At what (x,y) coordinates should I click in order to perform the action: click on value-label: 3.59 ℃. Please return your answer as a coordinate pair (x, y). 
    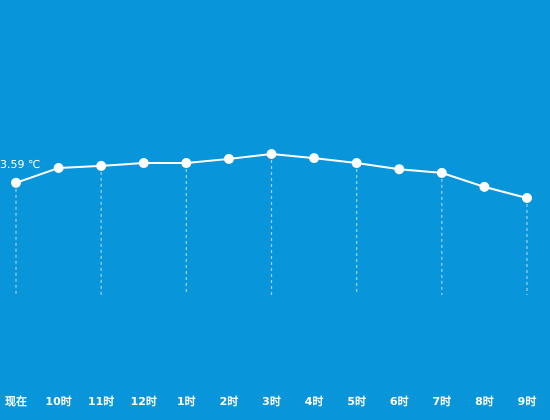
    Looking at the image, I should click on (20, 164).